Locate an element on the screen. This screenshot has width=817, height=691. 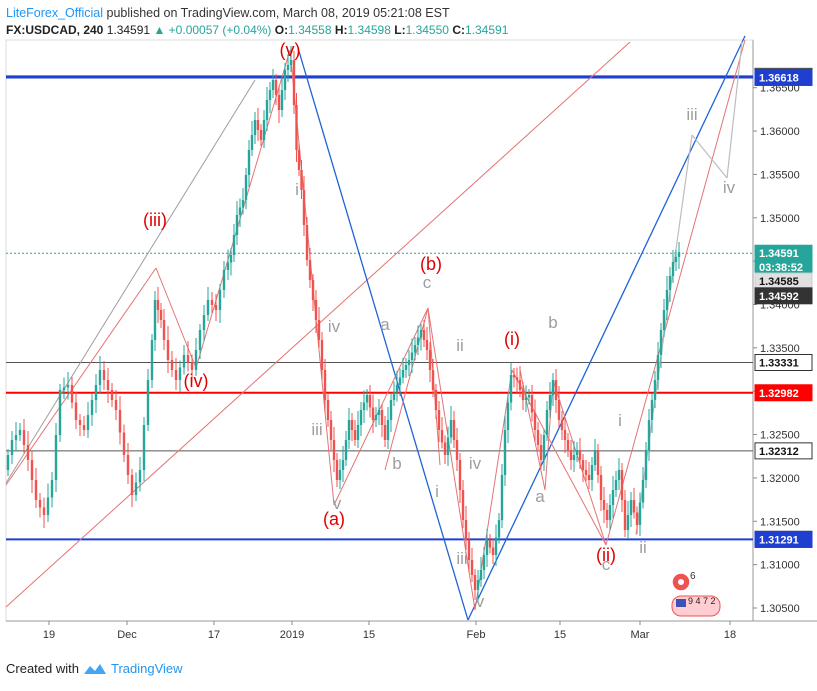
time-tick-label: 15 is located at coordinates (369, 635).